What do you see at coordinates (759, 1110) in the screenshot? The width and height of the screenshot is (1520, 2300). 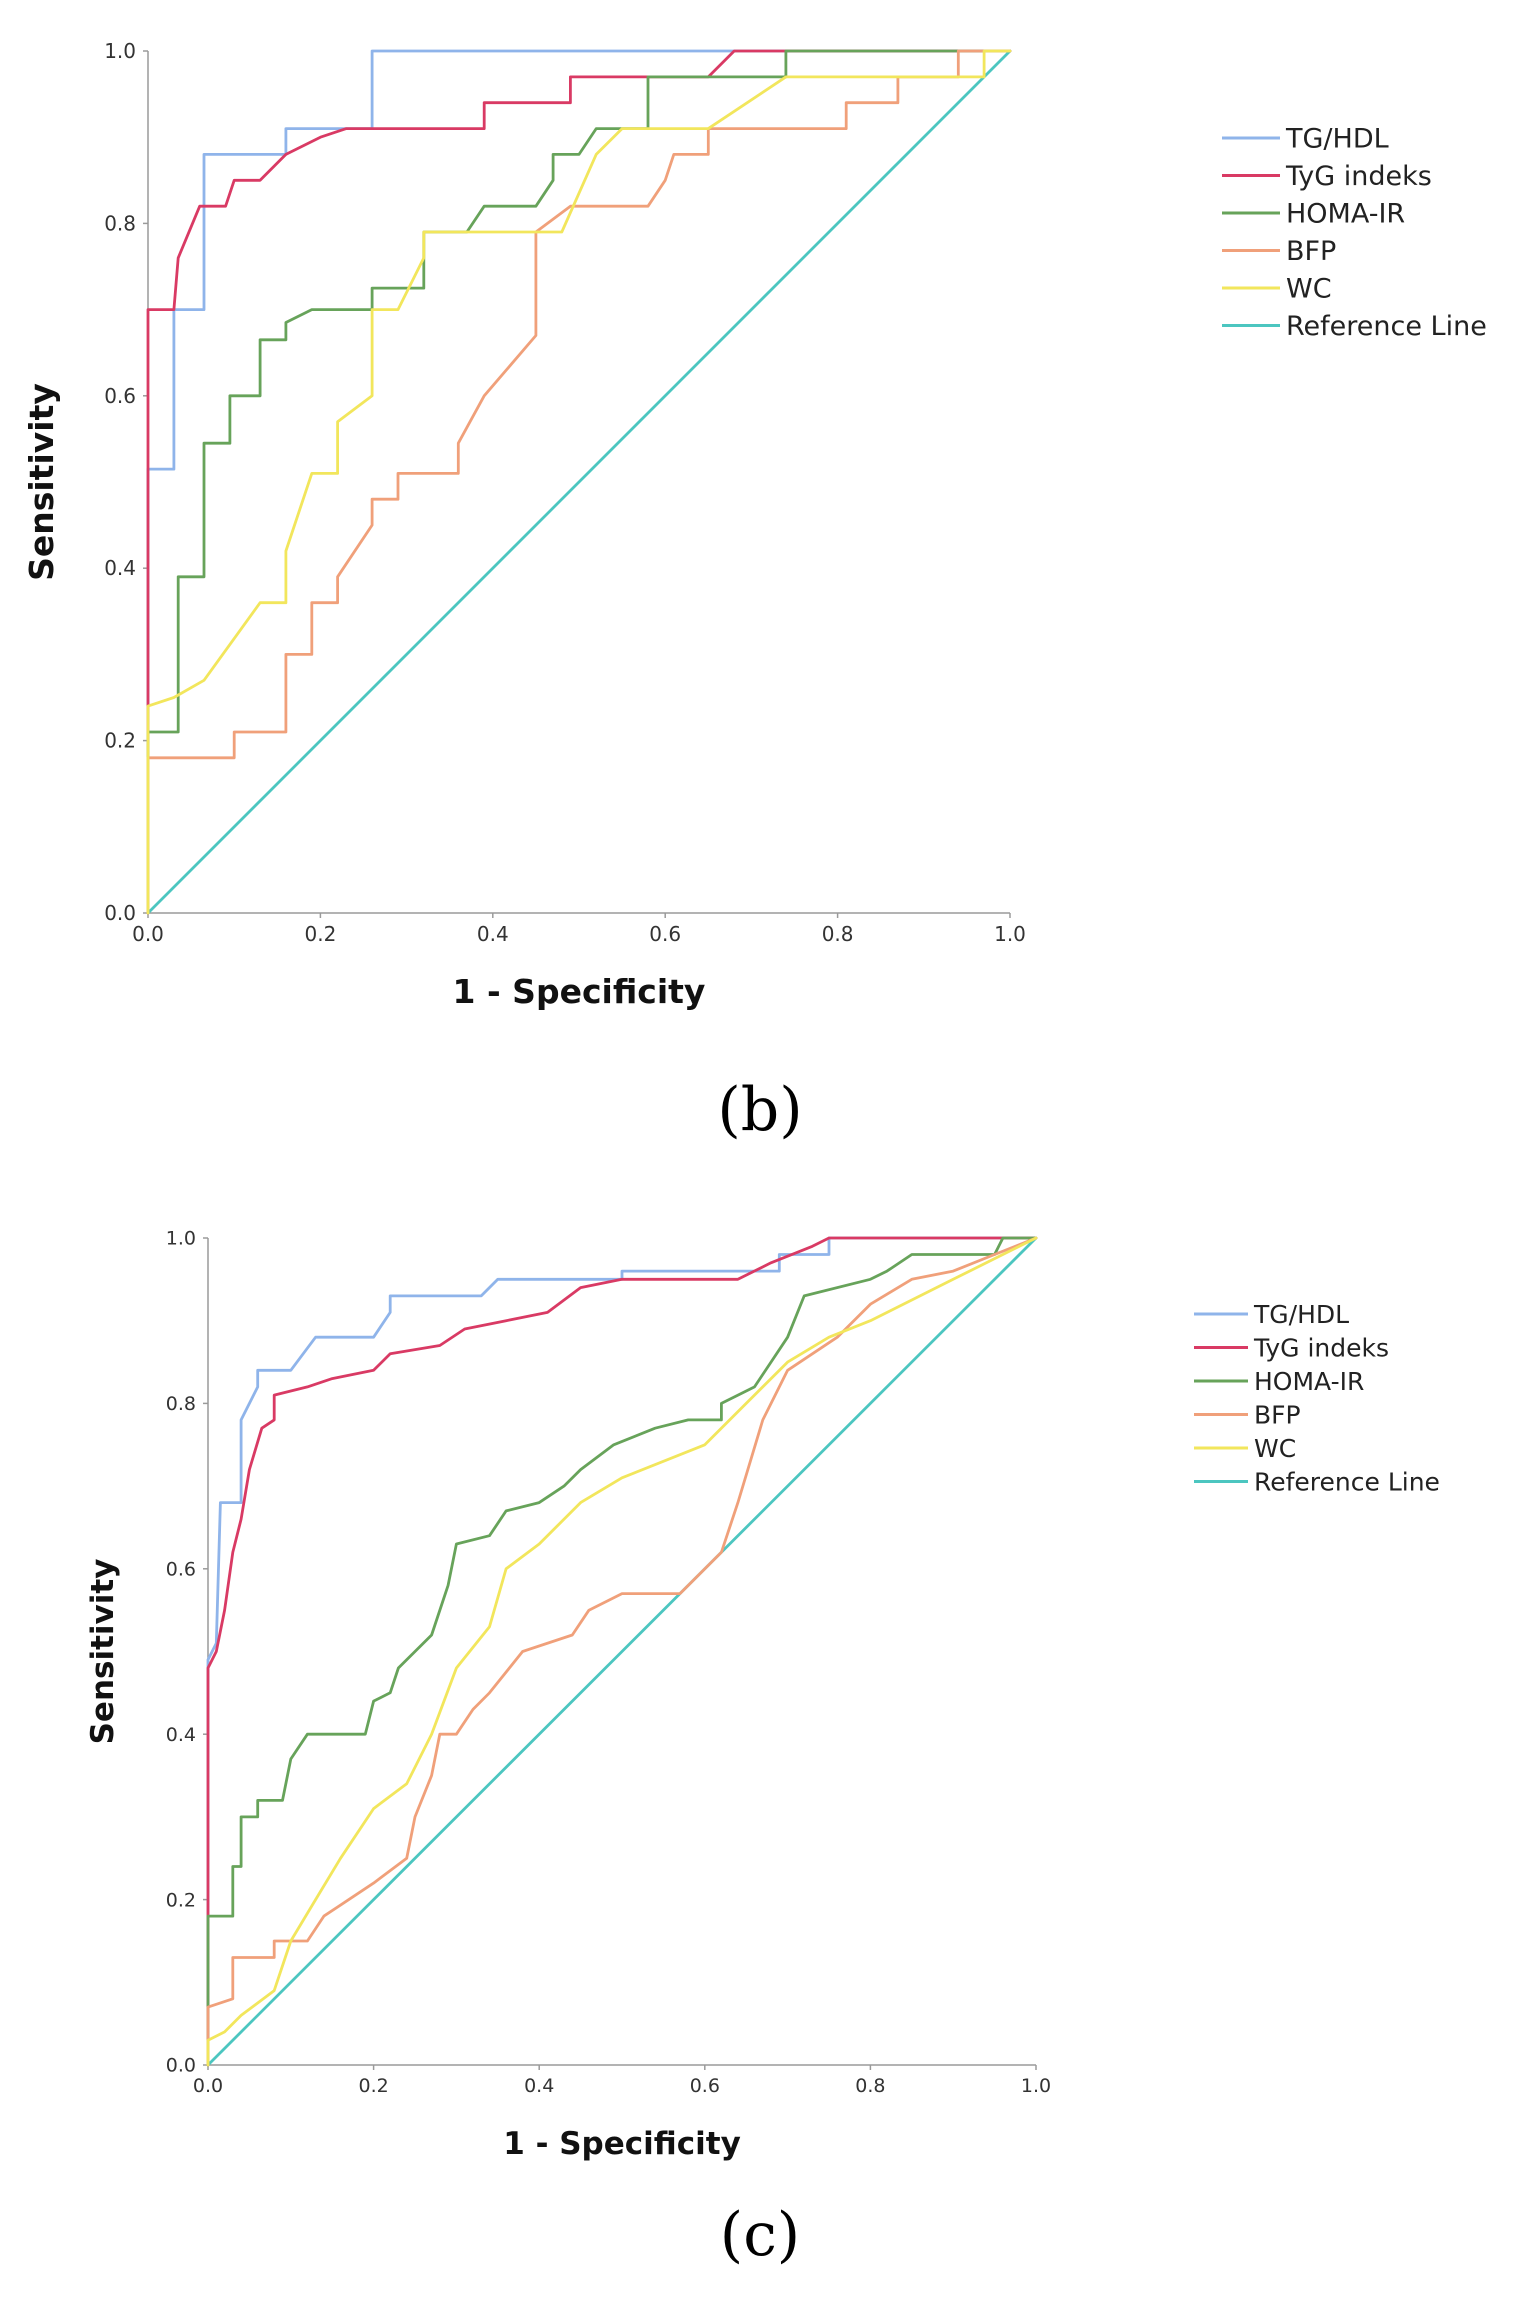 I see `panel-label: (b)` at bounding box center [759, 1110].